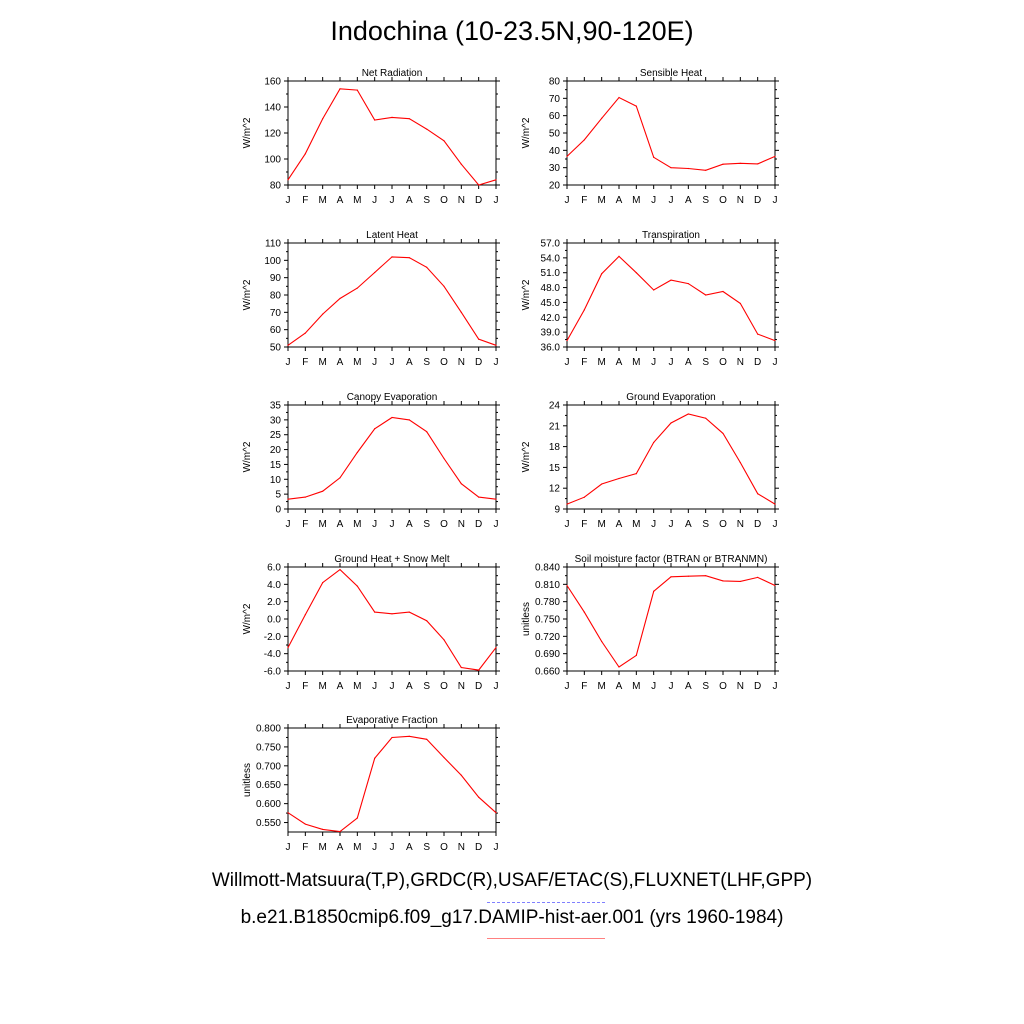 The width and height of the screenshot is (1024, 1024). I want to click on y-tick-label: 20, so click(276, 450).